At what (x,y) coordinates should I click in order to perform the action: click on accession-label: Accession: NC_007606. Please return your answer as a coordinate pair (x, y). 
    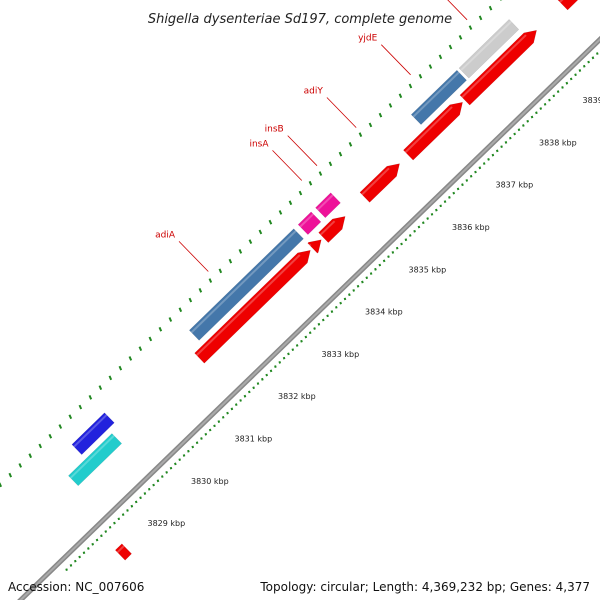
    Looking at the image, I should click on (76, 587).